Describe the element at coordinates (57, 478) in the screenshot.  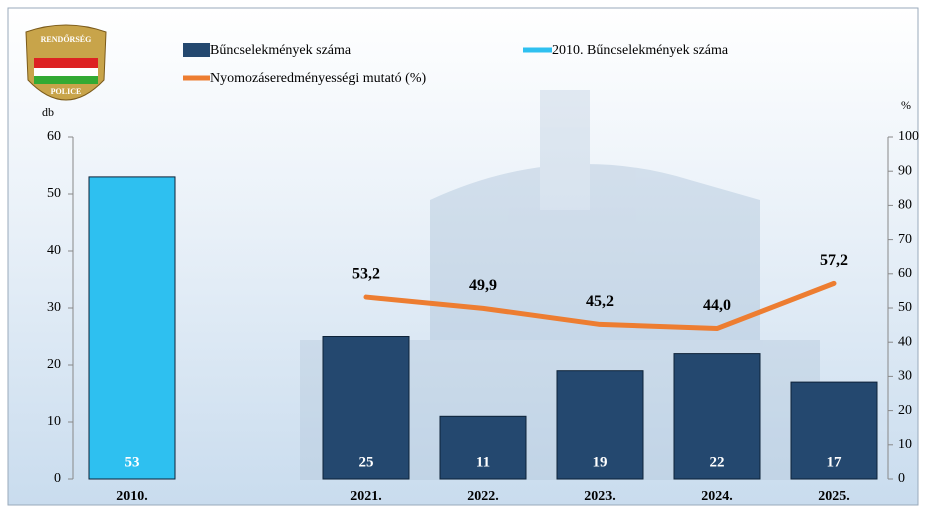
I see `y-tick-label: 0` at that location.